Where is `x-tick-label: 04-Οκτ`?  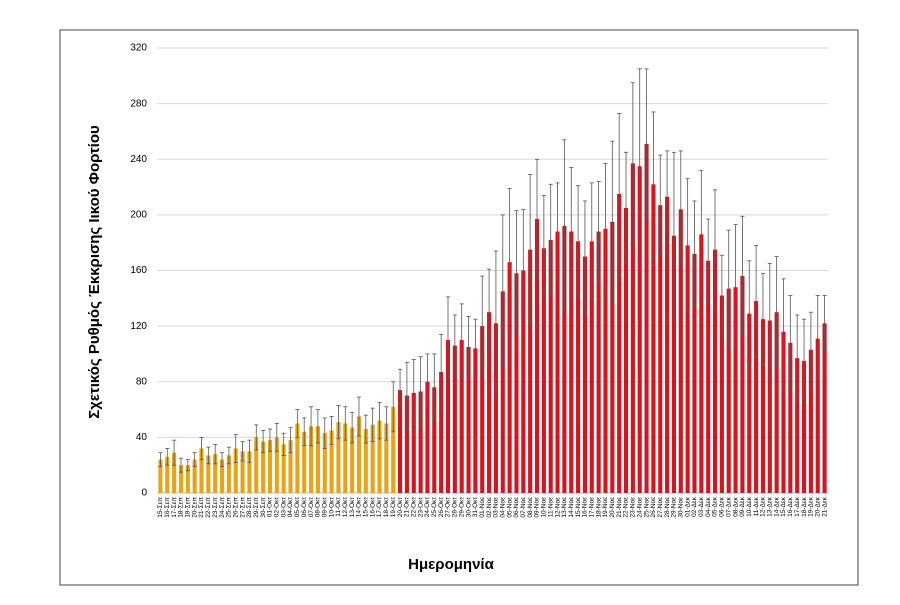 x-tick-label: 04-Οκτ is located at coordinates (290, 507).